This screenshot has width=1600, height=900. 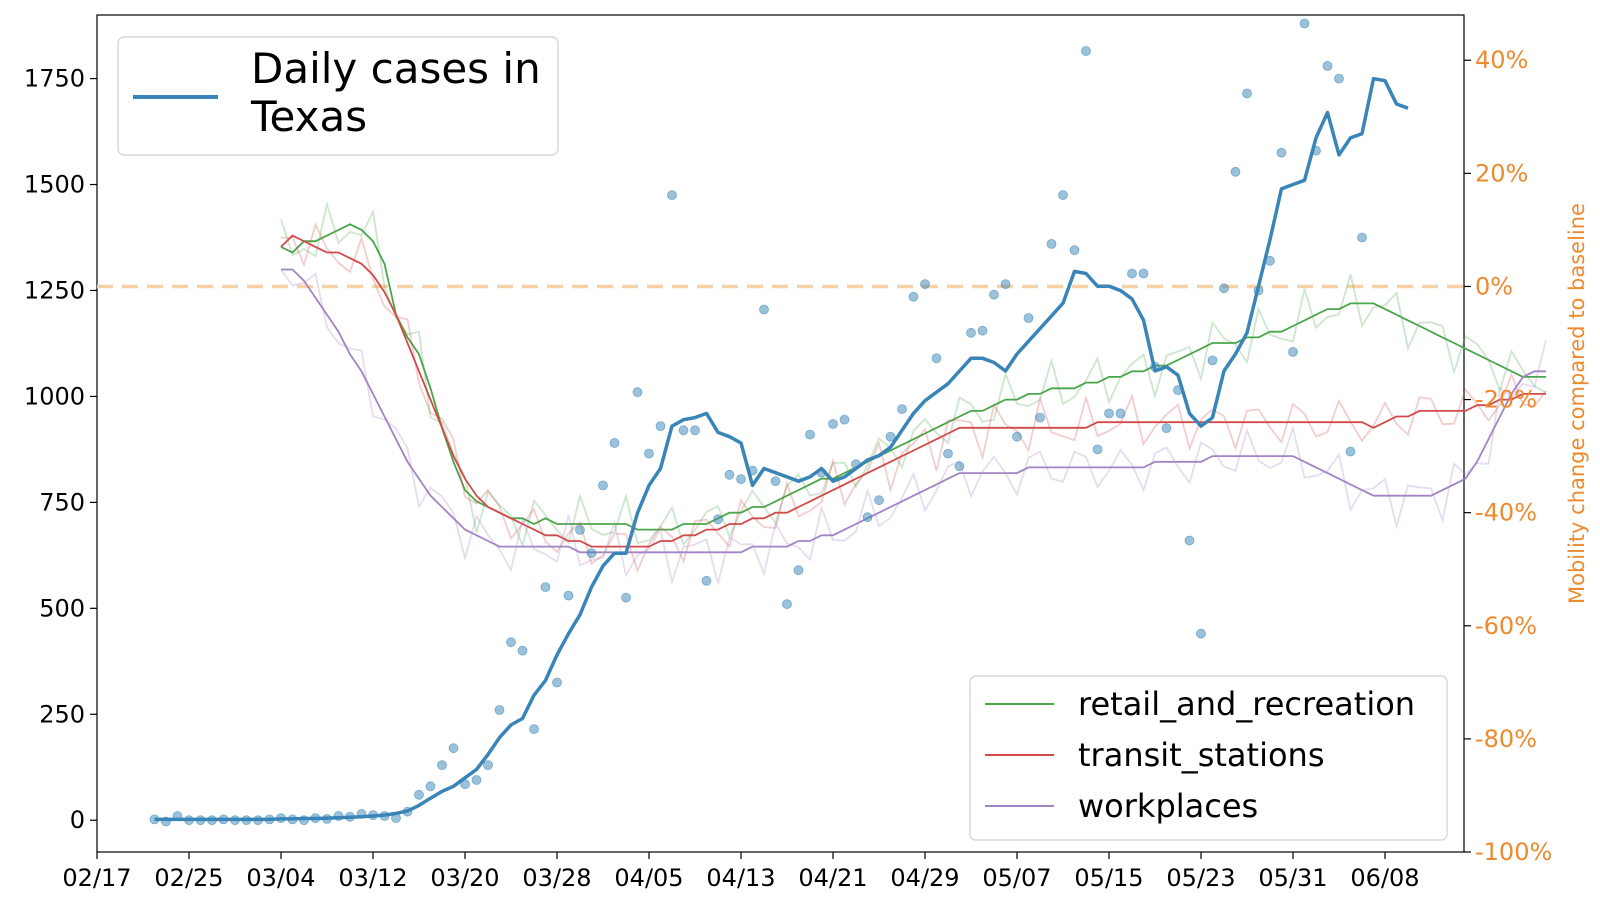 I want to click on x-tick-label: 06/08, so click(x=1384, y=878).